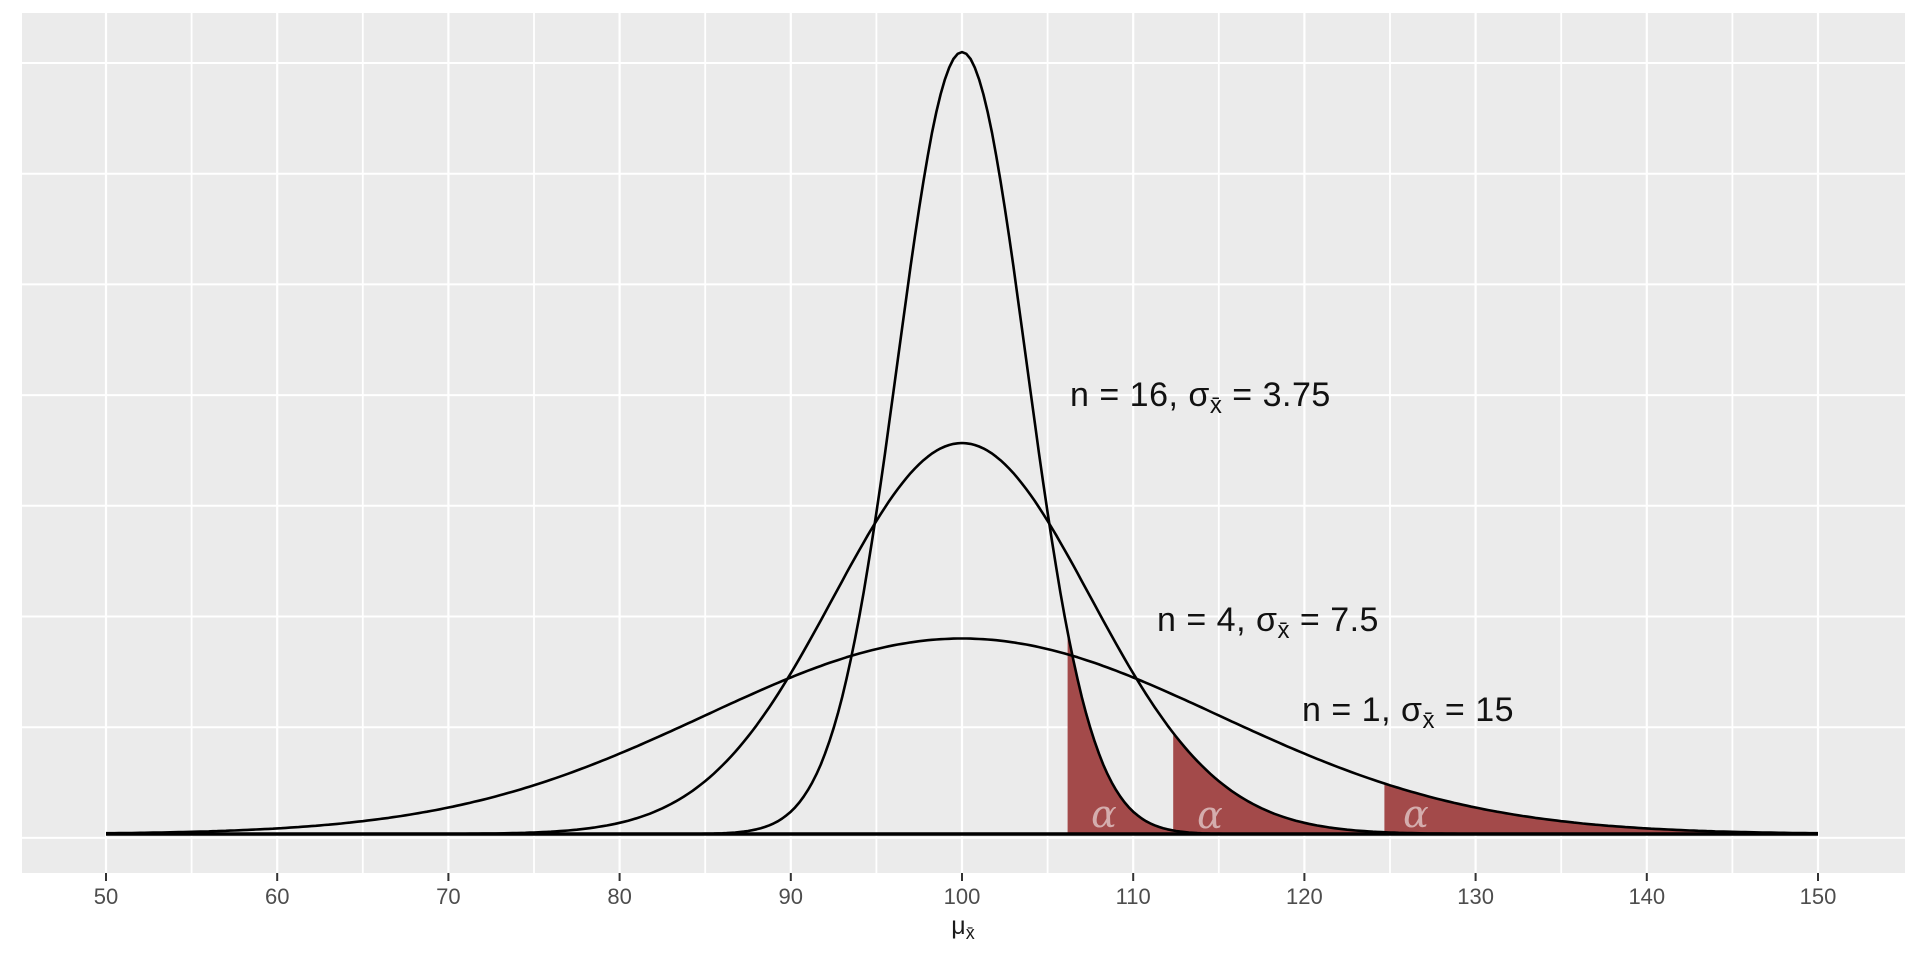 This screenshot has height=960, width=1920. I want to click on alpha-label-n1: α, so click(1416, 814).